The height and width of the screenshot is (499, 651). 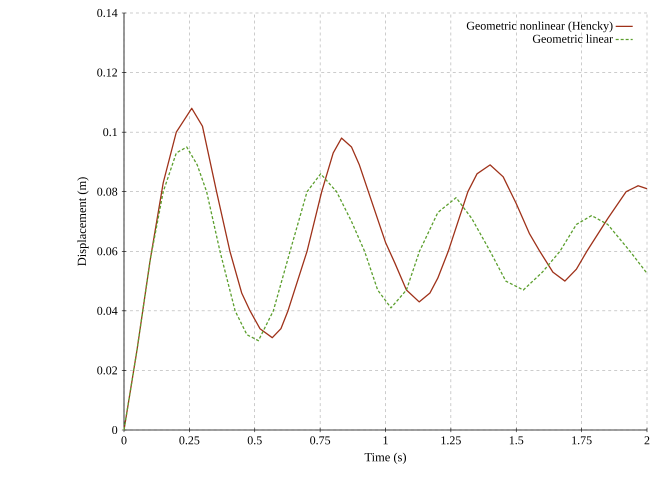 What do you see at coordinates (539, 26) in the screenshot?
I see `legend-label: Geometric nonlinear (Hencky)` at bounding box center [539, 26].